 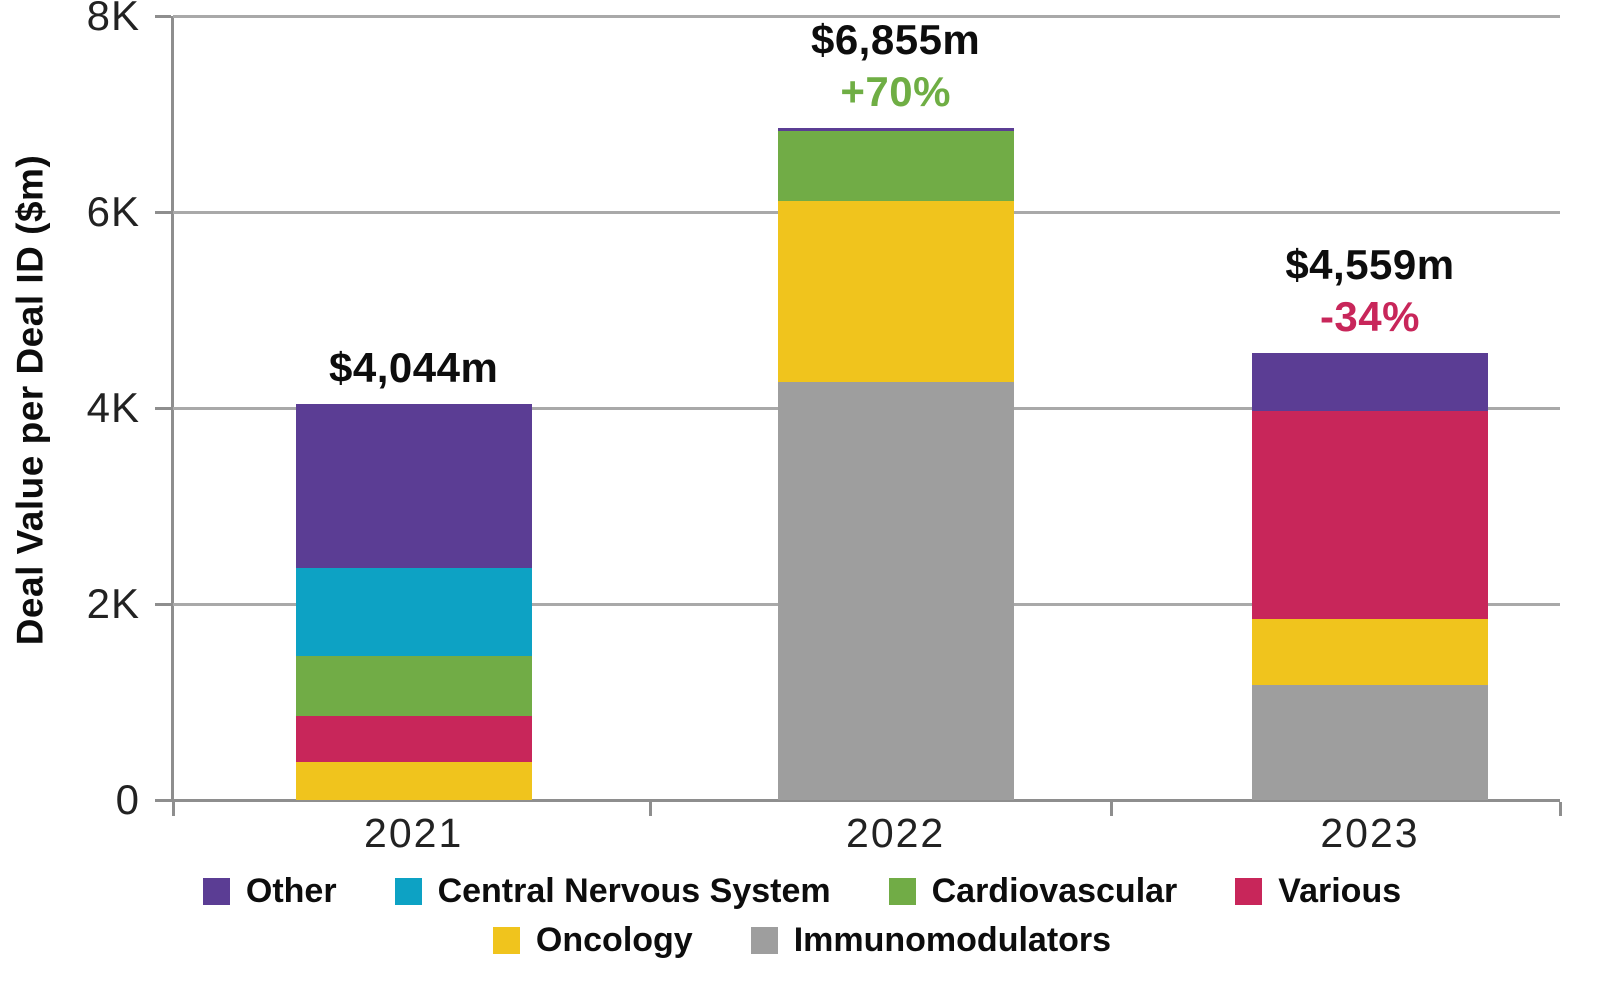 What do you see at coordinates (896, 66) in the screenshot?
I see `bar-2022-labels: $6,855m +70%` at bounding box center [896, 66].